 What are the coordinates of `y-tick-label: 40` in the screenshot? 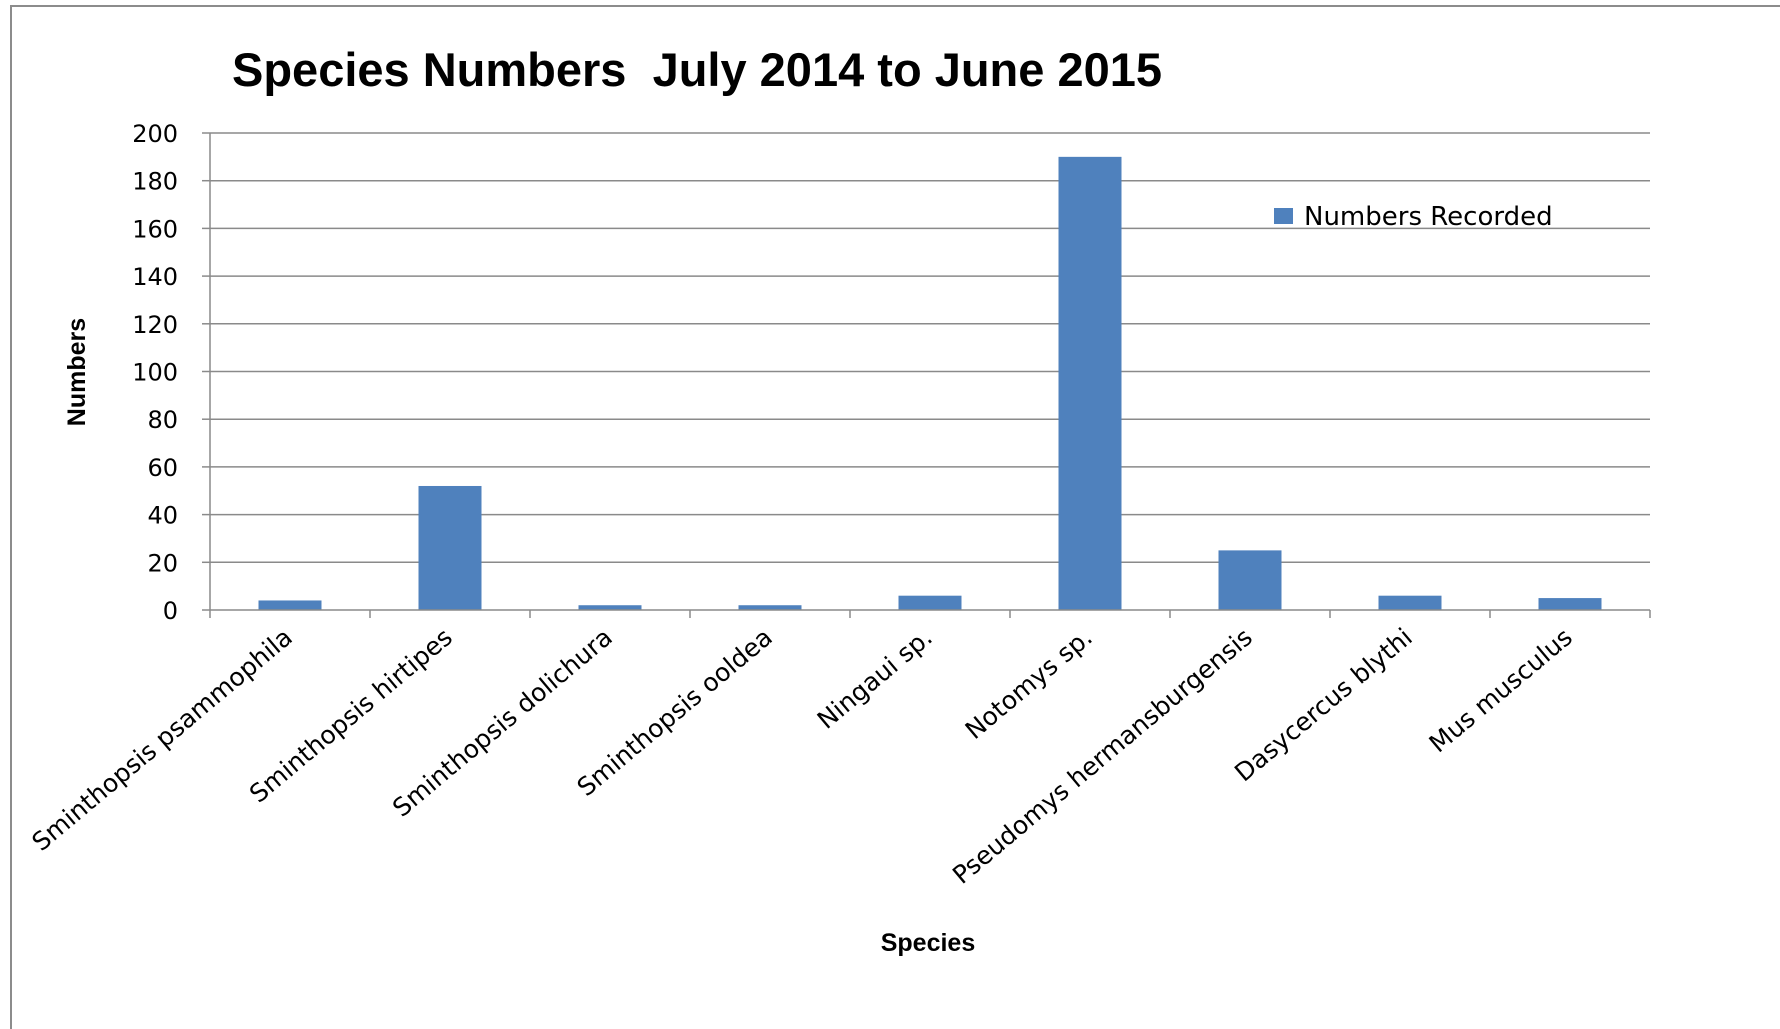 It's located at (162, 516).